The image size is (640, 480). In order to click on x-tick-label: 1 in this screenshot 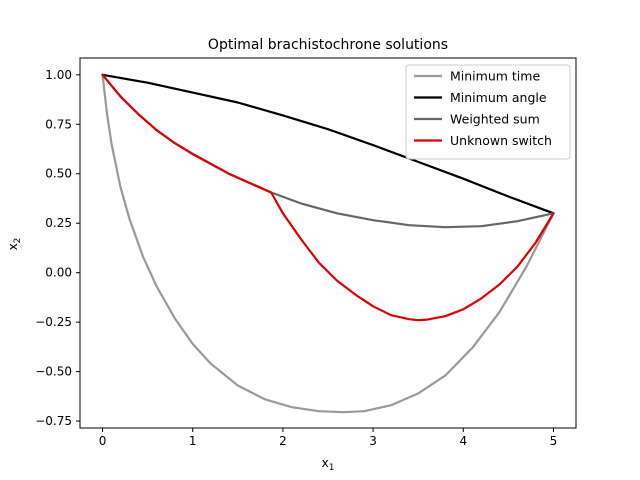, I will do `click(193, 441)`.